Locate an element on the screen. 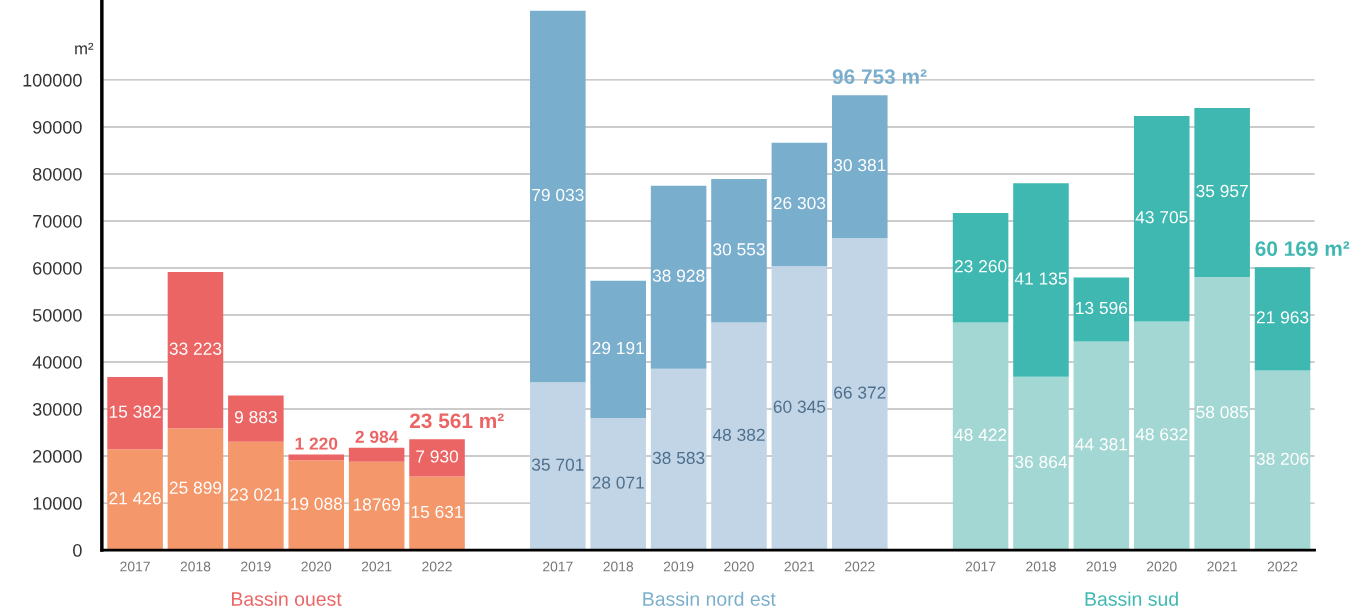 The image size is (1358, 616). data-label: 38 583 is located at coordinates (678, 458).